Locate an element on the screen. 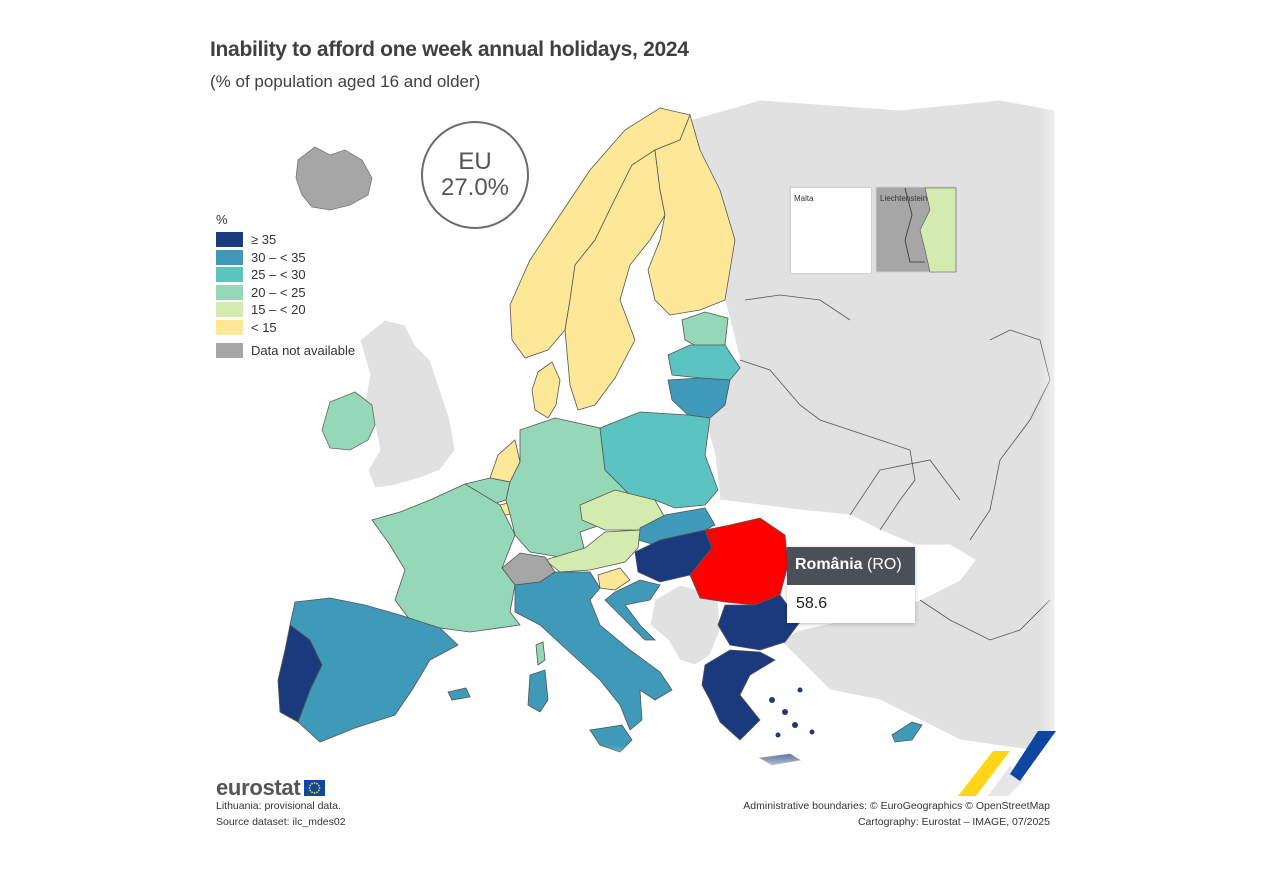 The image size is (1283, 880). footer-cartography: Cartography: Eurostat – IMAGE, 07/2025 is located at coordinates (953, 822).